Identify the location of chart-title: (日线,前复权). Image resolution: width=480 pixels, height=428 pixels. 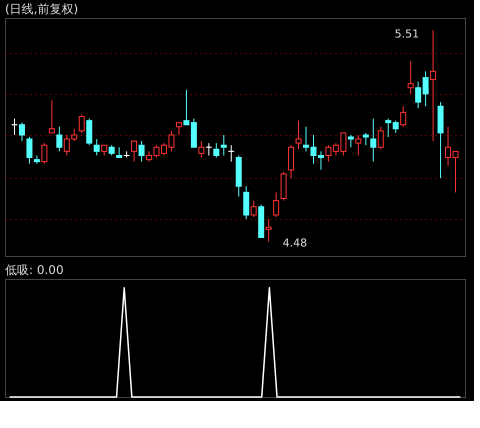
(41, 9).